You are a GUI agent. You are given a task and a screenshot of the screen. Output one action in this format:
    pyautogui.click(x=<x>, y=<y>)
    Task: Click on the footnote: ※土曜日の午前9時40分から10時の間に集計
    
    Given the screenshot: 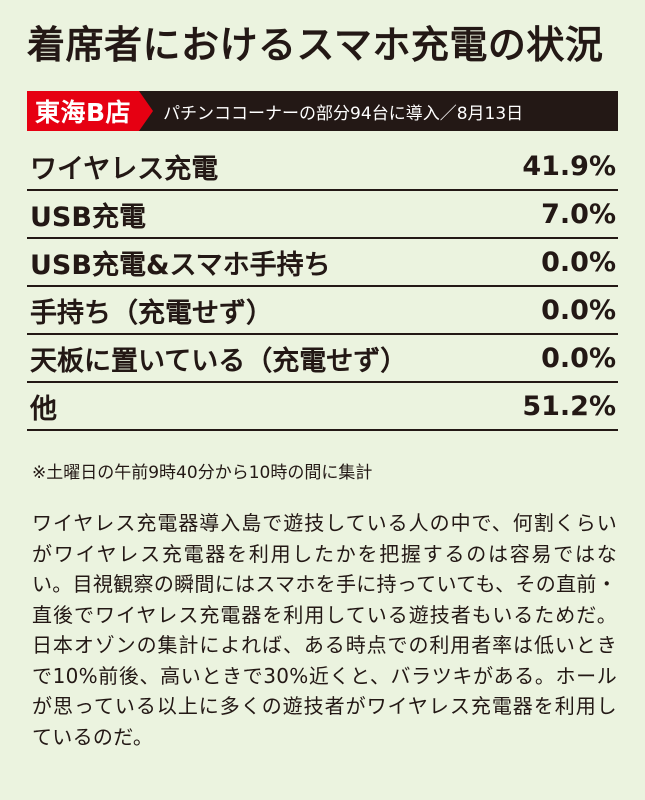 What is the action you would take?
    pyautogui.click(x=202, y=473)
    